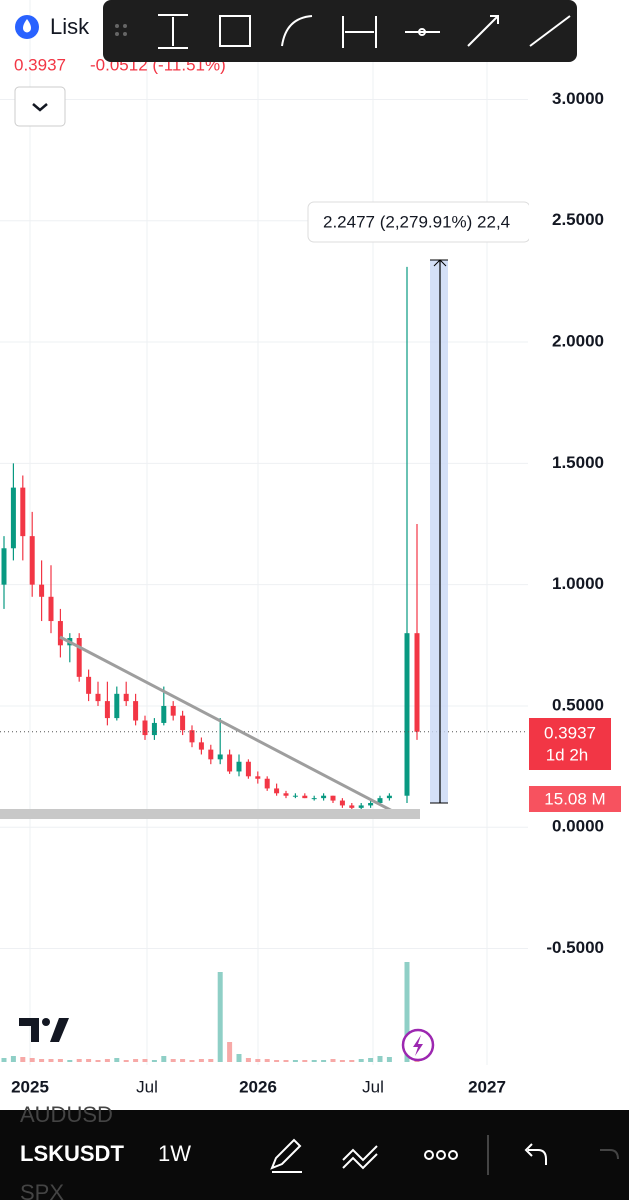 This screenshot has height=1200, width=629. I want to click on bottom-symbol: LSKUSDT, so click(72, 1153).